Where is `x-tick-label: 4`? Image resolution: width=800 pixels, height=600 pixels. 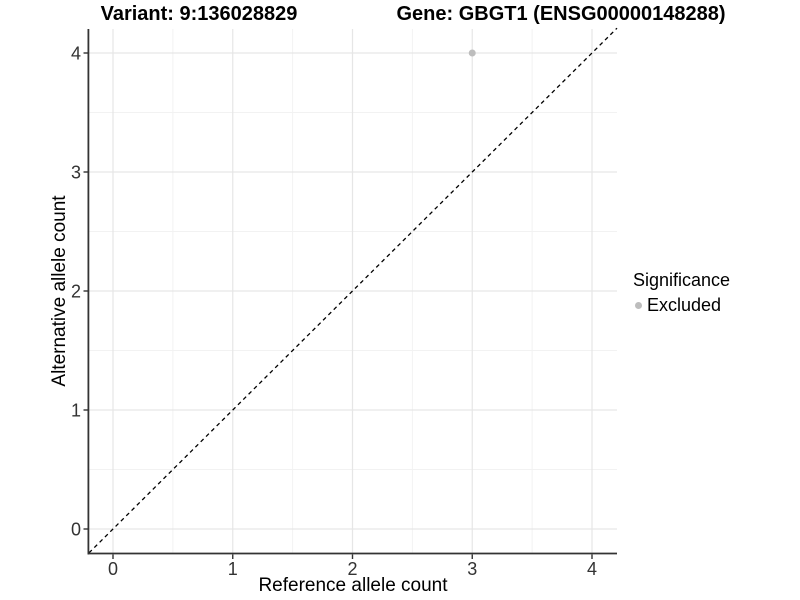 x-tick-label: 4 is located at coordinates (592, 569).